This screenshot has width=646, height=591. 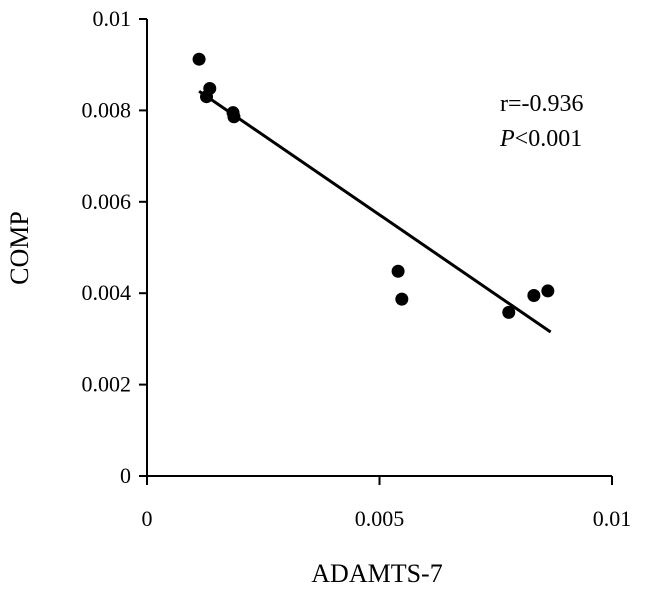 What do you see at coordinates (380, 518) in the screenshot?
I see `x-tick-label: 0.005` at bounding box center [380, 518].